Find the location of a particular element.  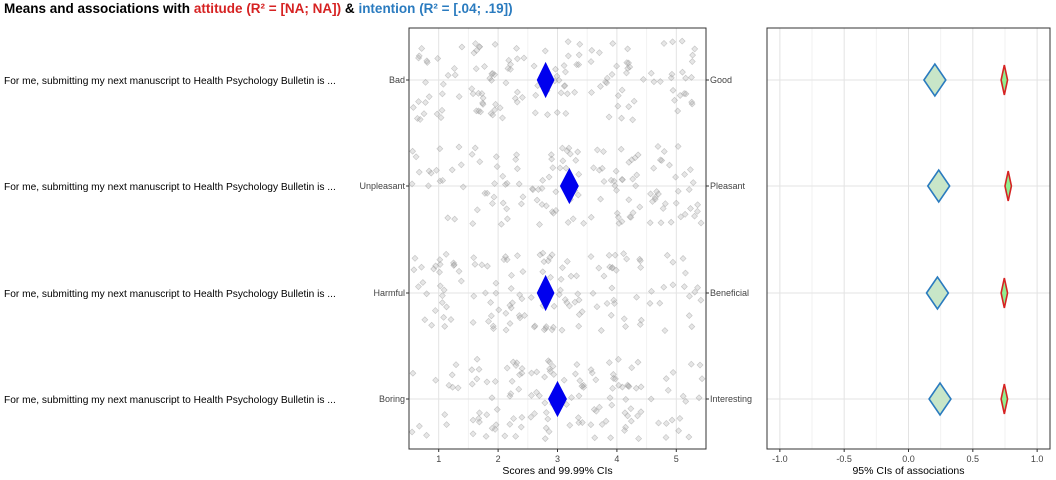

left-anchor-label-3: Harmful is located at coordinates (389, 293).